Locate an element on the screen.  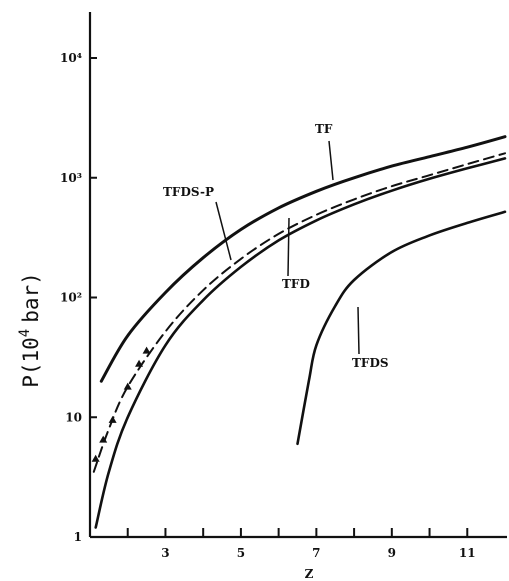
y-axis-label: P(104 bar) is located at coordinates (30, 330).